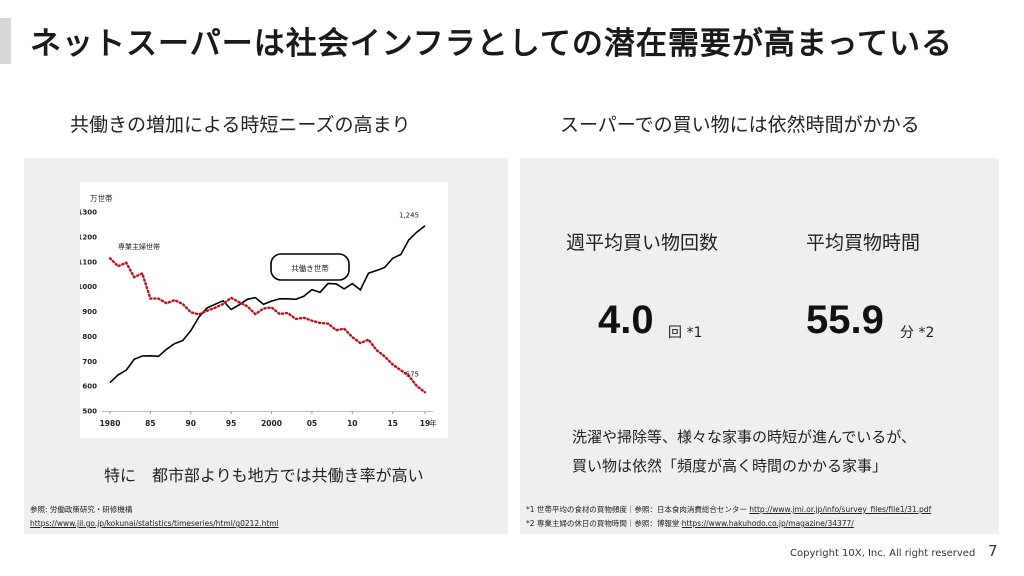 Image resolution: width=1024 pixels, height=576 pixels. I want to click on copyright-footer: Copyright 10X, Inc. All right reserved, so click(883, 553).